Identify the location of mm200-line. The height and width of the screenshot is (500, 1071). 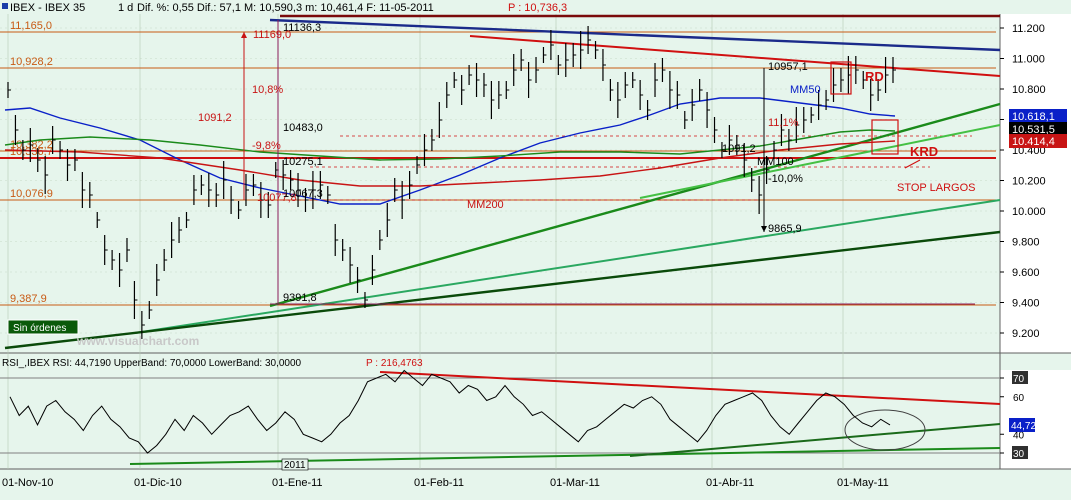
(450, 163).